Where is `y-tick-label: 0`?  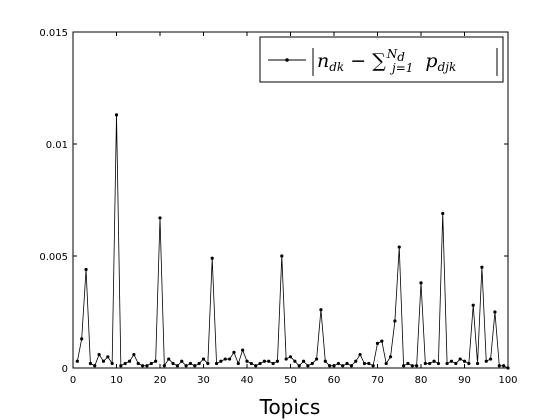 y-tick-label: 0 is located at coordinates (65, 369).